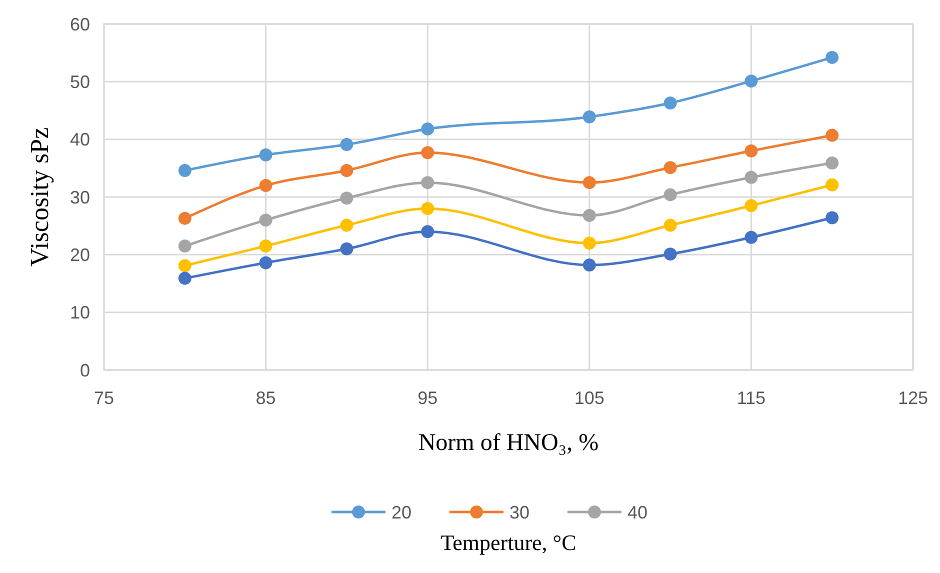 Image resolution: width=940 pixels, height=573 pixels. Describe the element at coordinates (80, 254) in the screenshot. I see `y-tick-label: 20` at that location.